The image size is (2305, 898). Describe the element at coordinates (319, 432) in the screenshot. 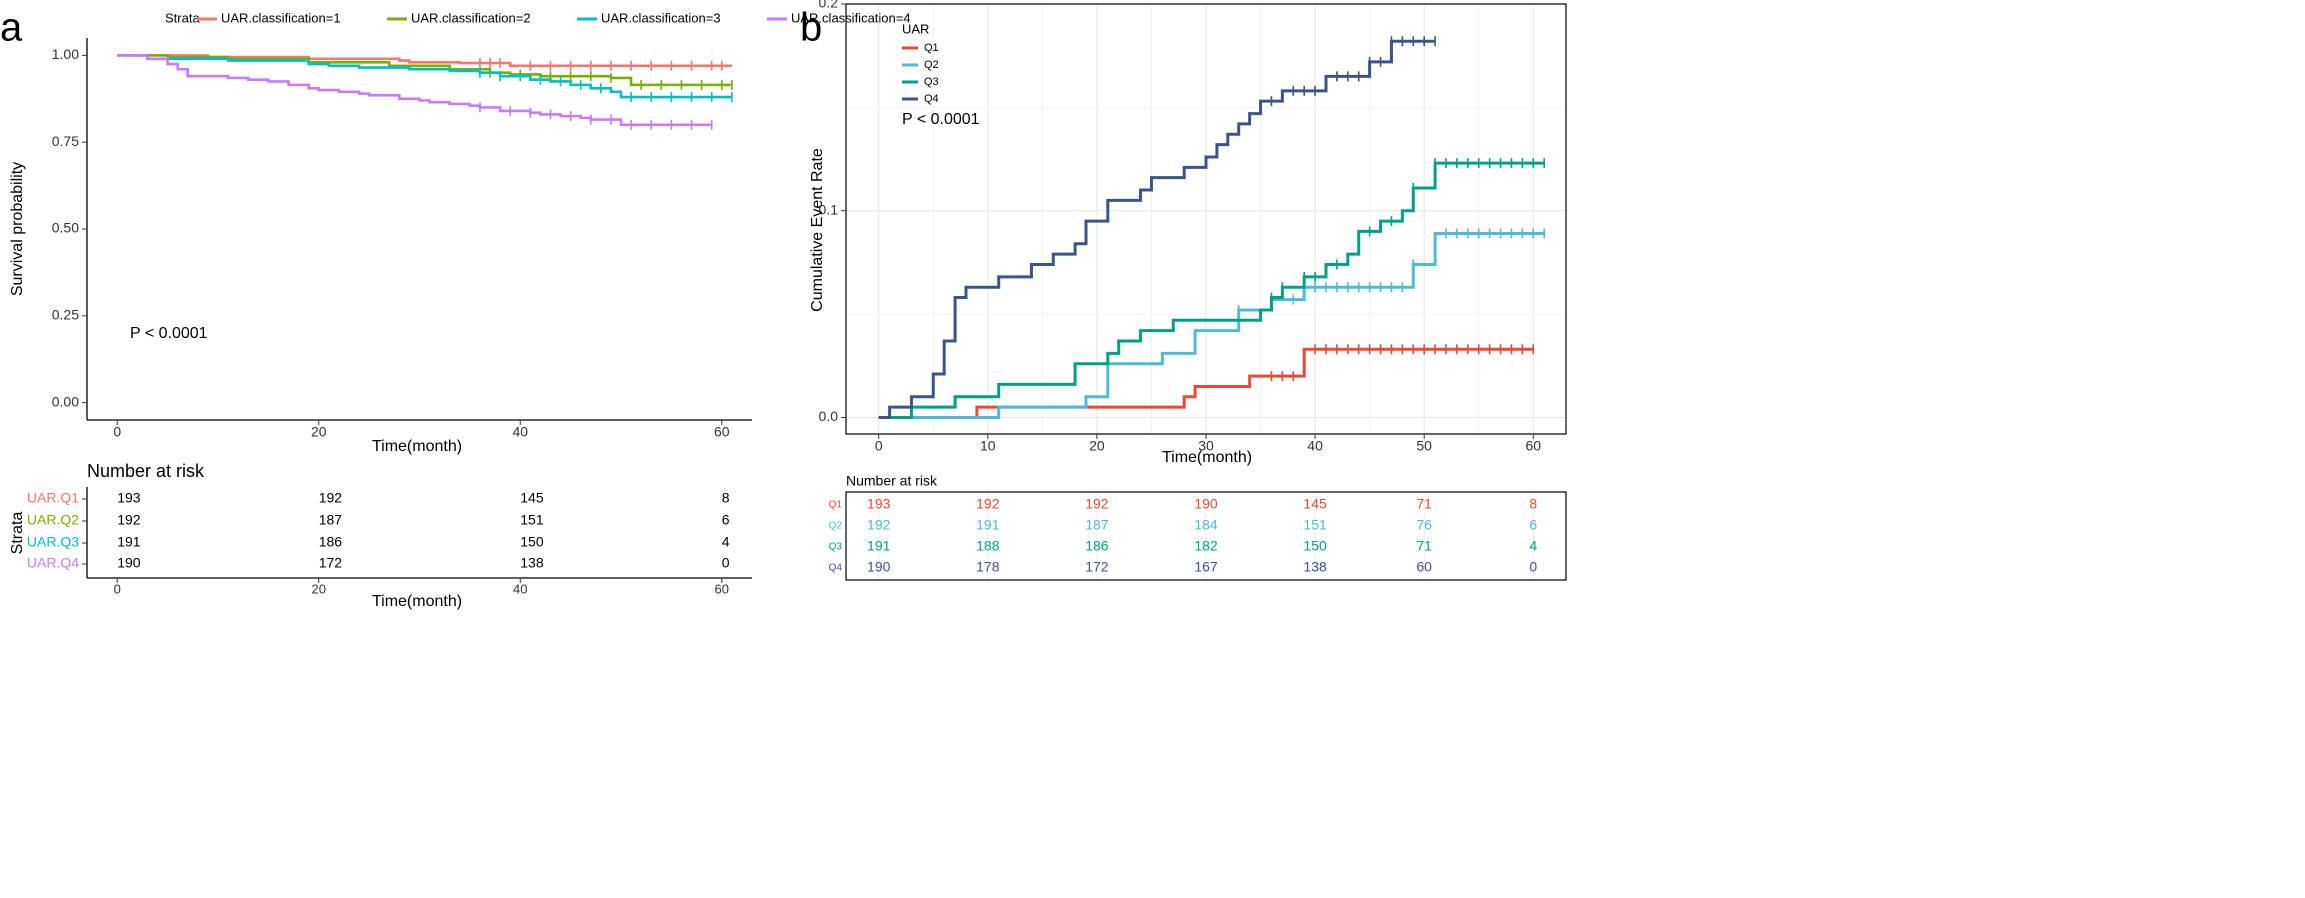

I see `panel-a-x-tick-label: 20` at that location.